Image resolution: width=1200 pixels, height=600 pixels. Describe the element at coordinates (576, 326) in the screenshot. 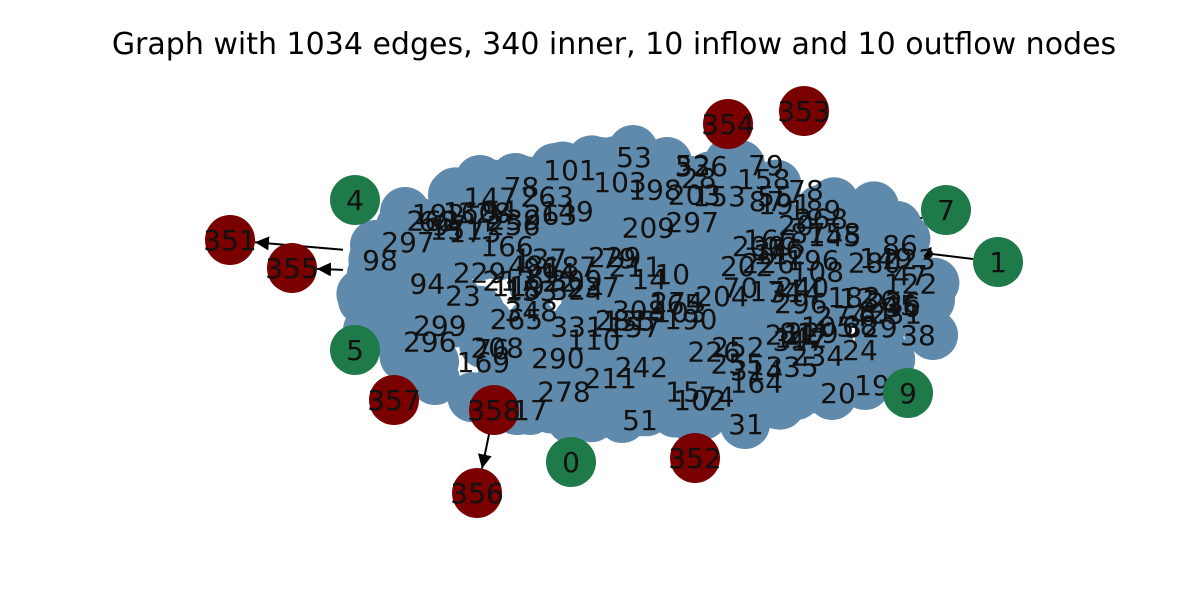

I see `inner-node-label: 331` at that location.